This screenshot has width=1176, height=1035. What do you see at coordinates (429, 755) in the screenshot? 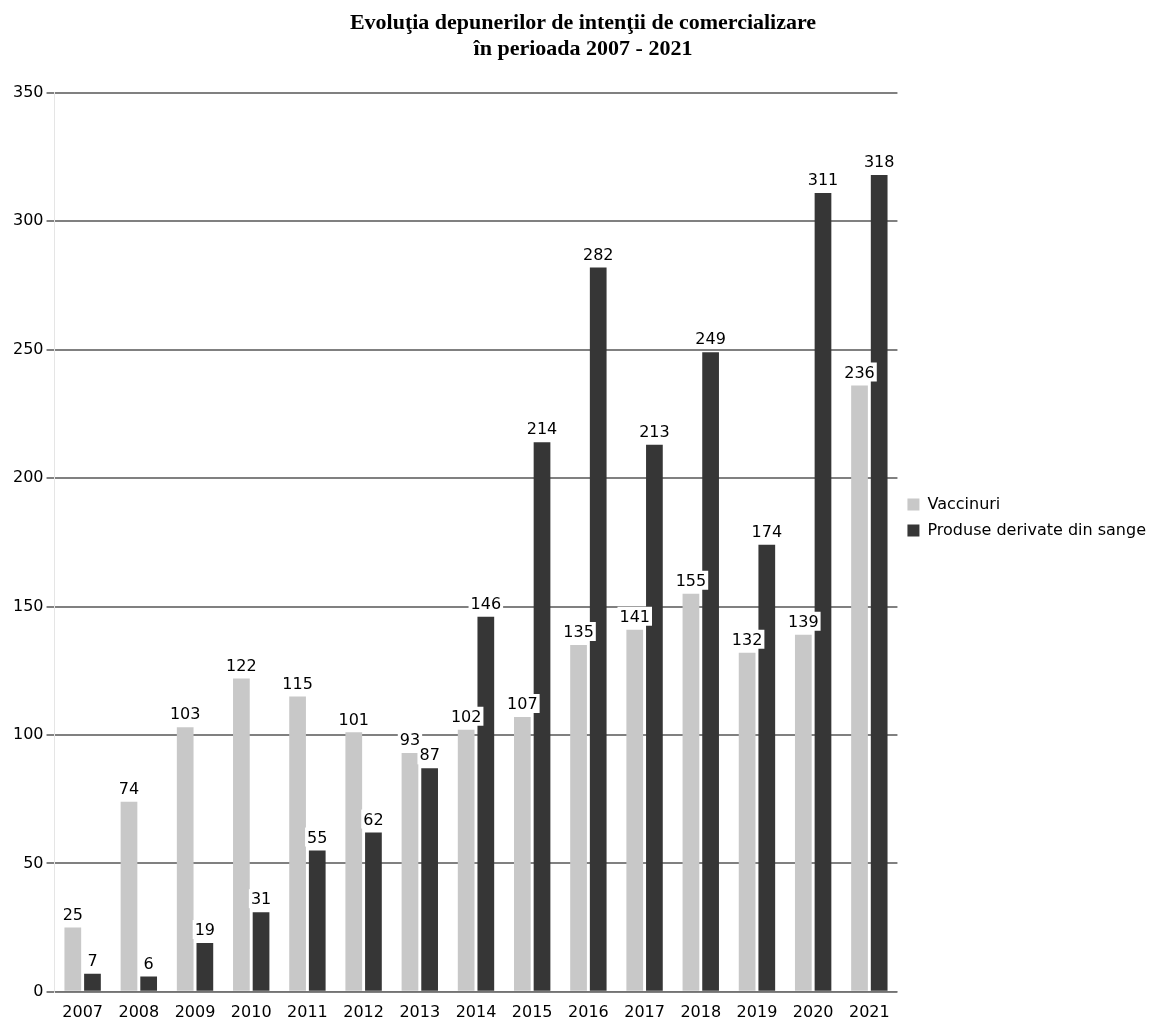
I see `data-label: 87` at bounding box center [429, 755].